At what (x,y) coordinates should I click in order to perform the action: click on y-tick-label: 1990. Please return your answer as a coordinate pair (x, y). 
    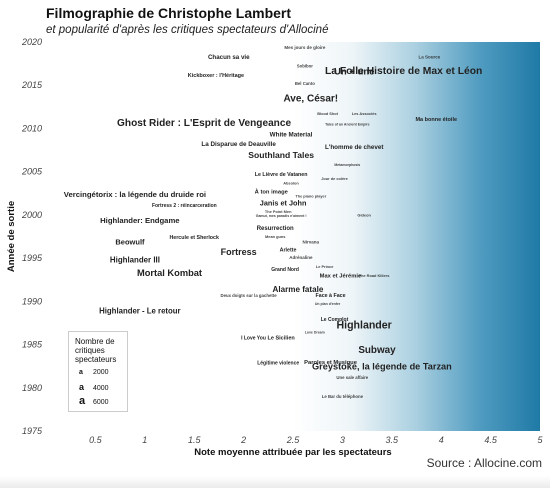
    Looking at the image, I should click on (32, 301).